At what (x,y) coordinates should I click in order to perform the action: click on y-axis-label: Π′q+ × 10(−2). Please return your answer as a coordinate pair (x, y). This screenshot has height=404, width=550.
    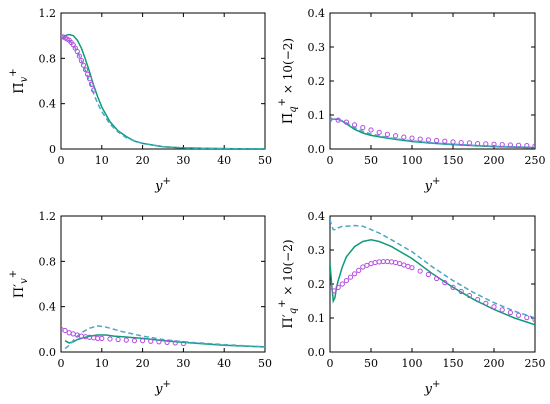
    Looking at the image, I should click on (288, 283).